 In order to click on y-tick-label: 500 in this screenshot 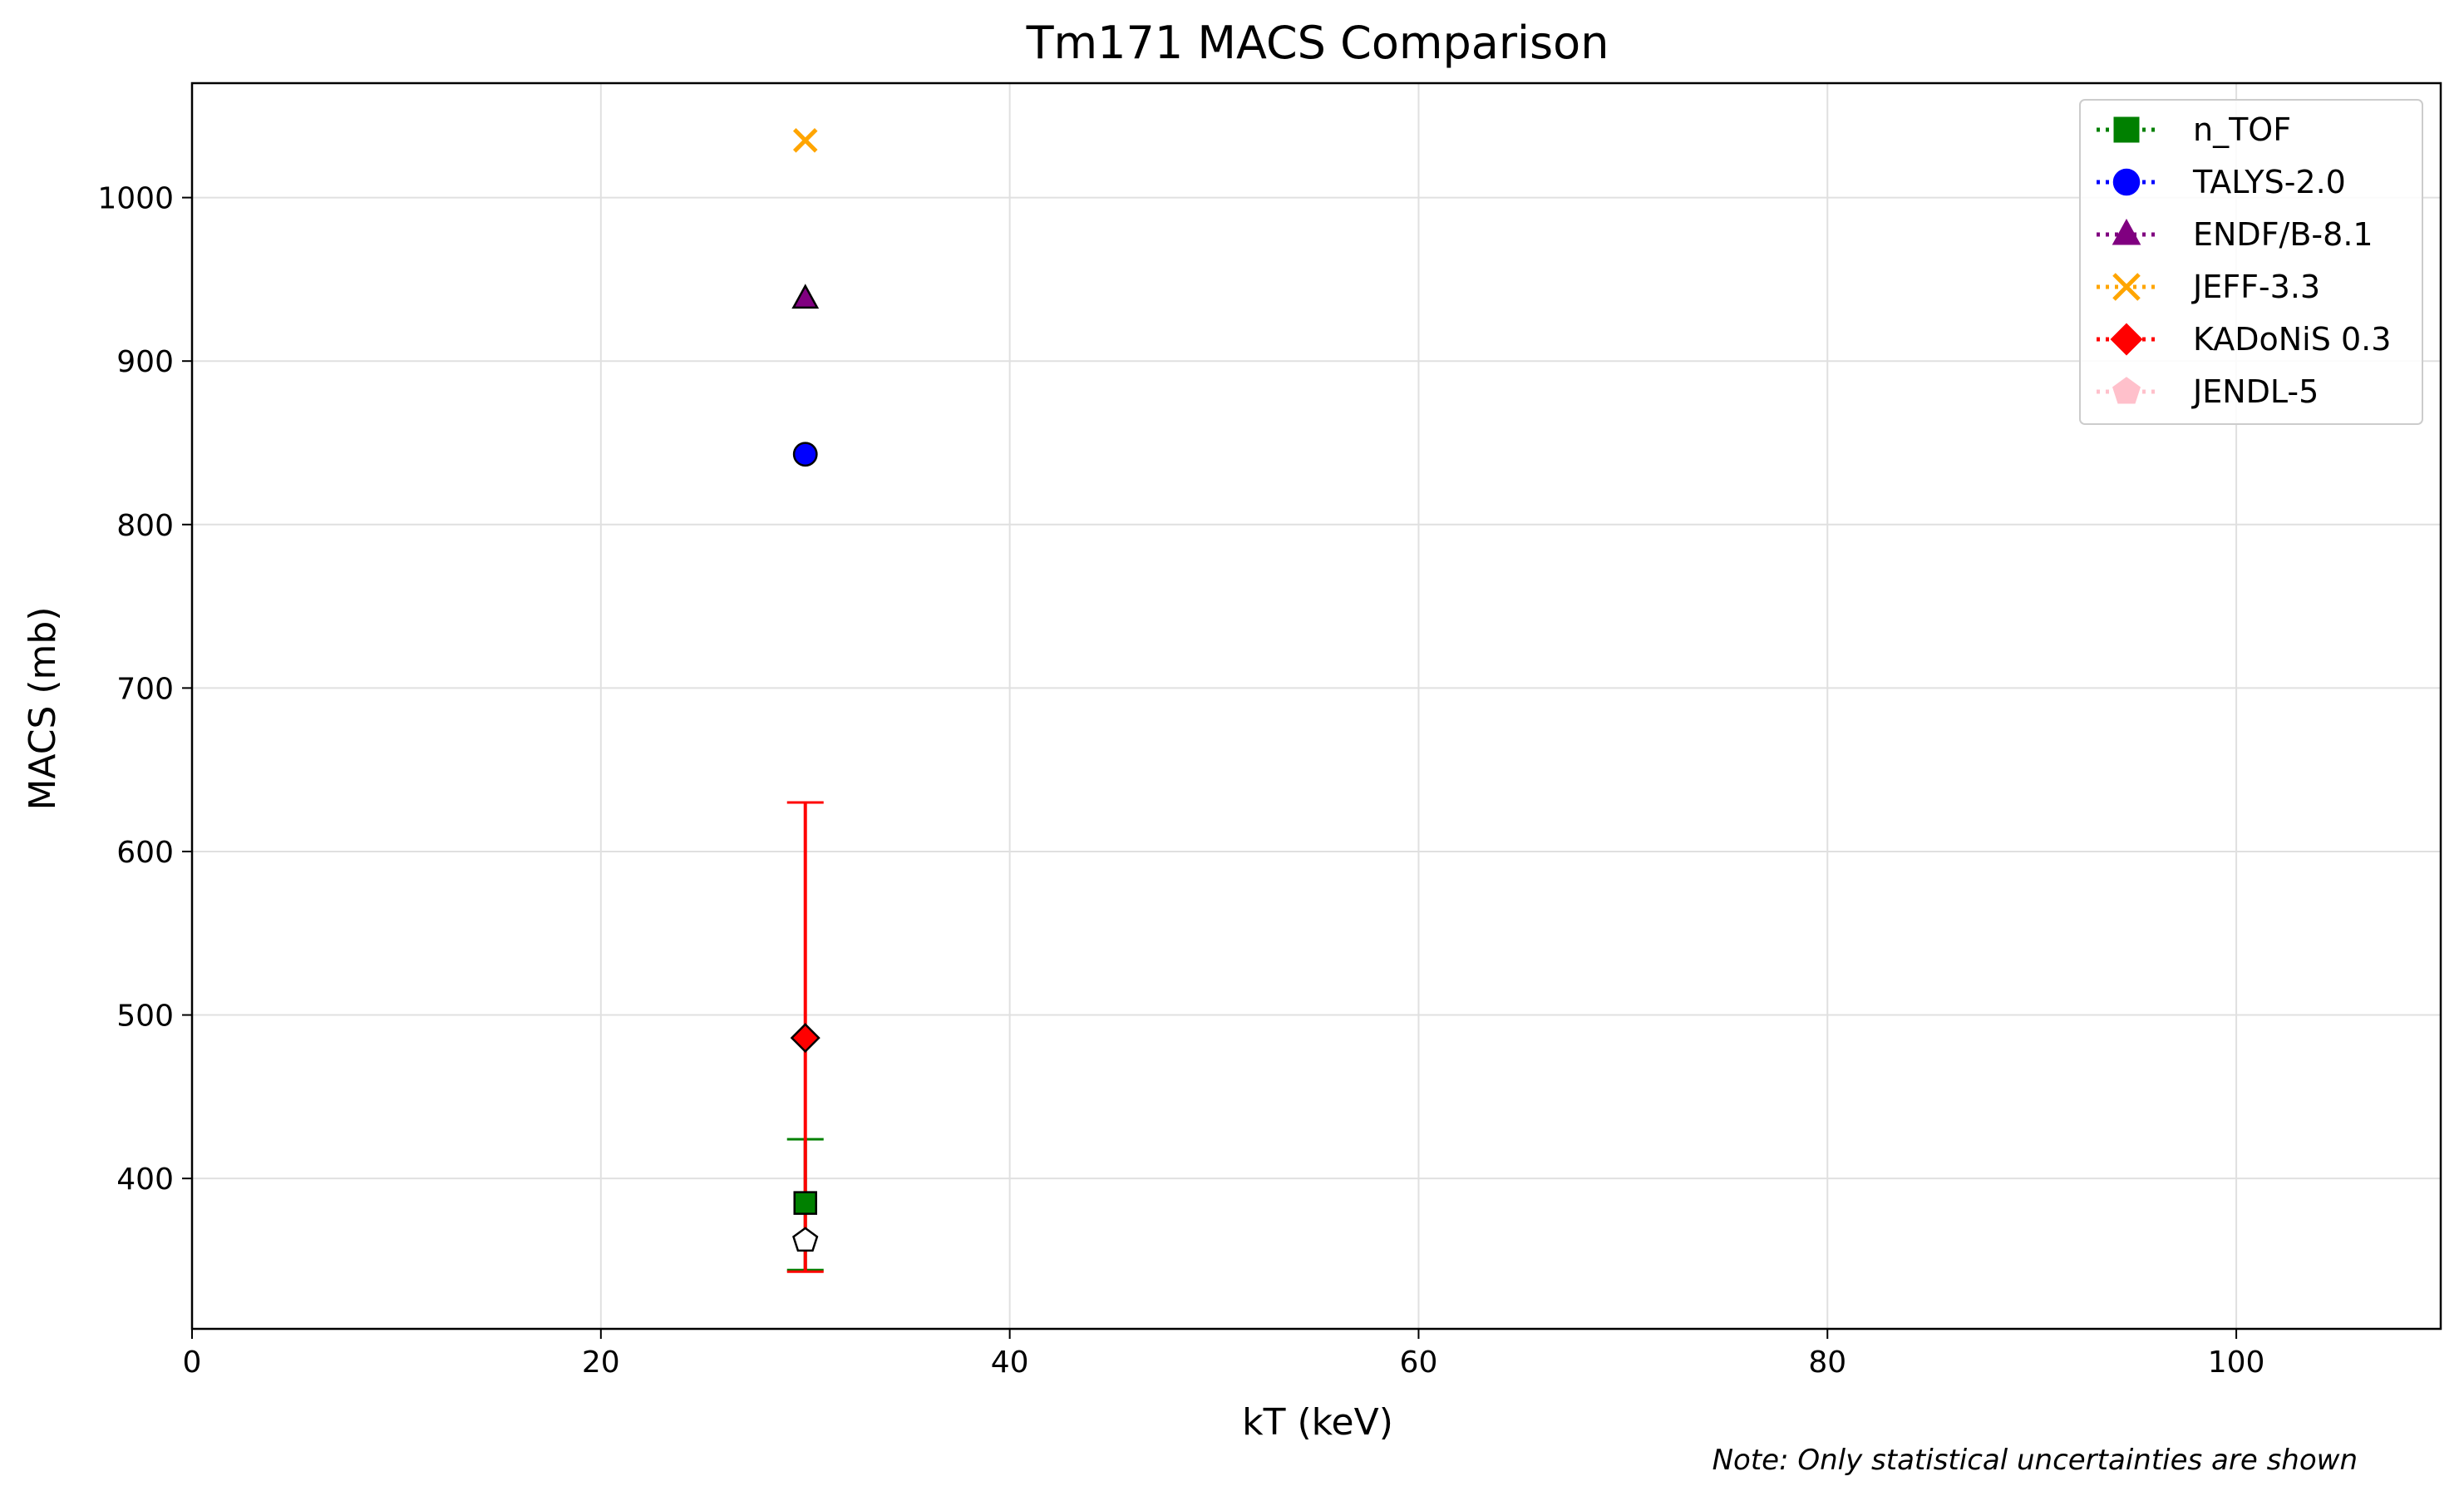, I will do `click(145, 1017)`.